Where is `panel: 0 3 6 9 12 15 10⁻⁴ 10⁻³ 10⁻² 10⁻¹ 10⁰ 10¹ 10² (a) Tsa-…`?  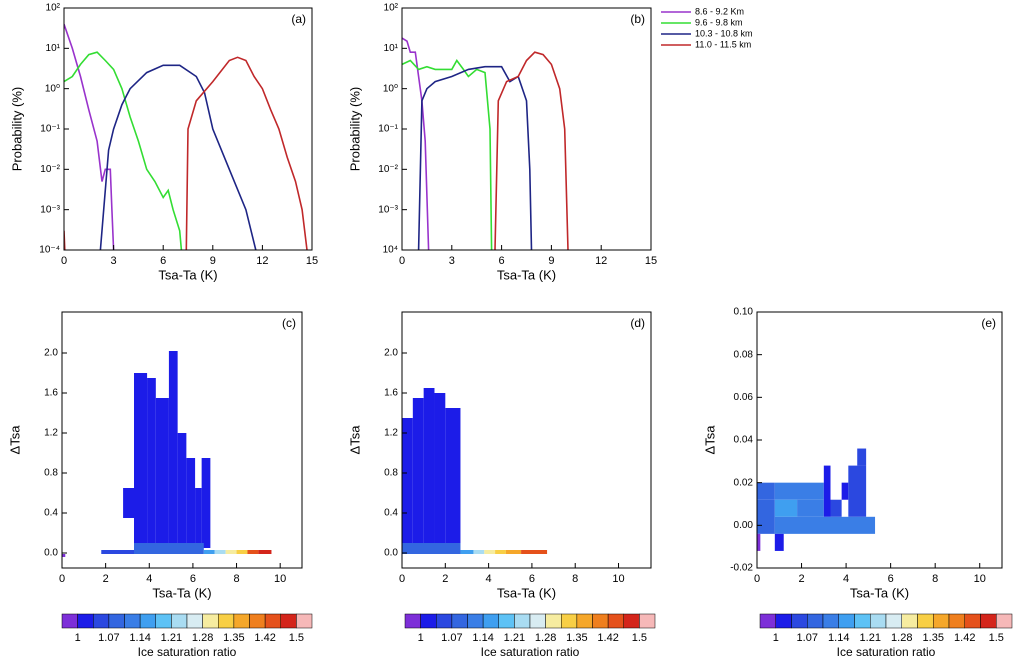 panel: 0 3 6 9 12 15 10⁻⁴ 10⁻³ 10⁻² 10⁻¹ 10⁰ 10¹ 10² (a) Tsa-… is located at coordinates (163, 143).